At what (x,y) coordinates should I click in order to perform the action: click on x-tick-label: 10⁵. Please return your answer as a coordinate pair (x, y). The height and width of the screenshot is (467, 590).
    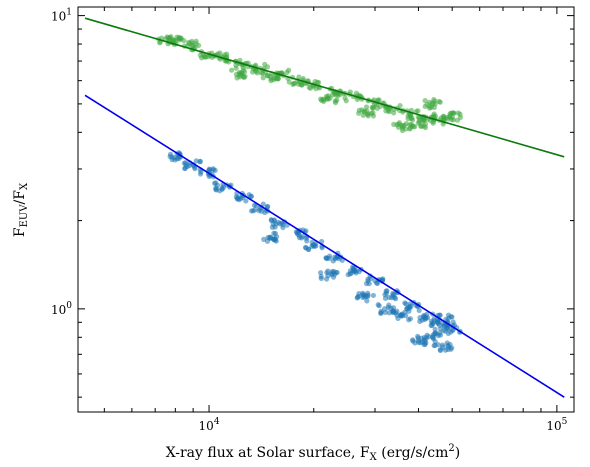
    Looking at the image, I should click on (556, 425).